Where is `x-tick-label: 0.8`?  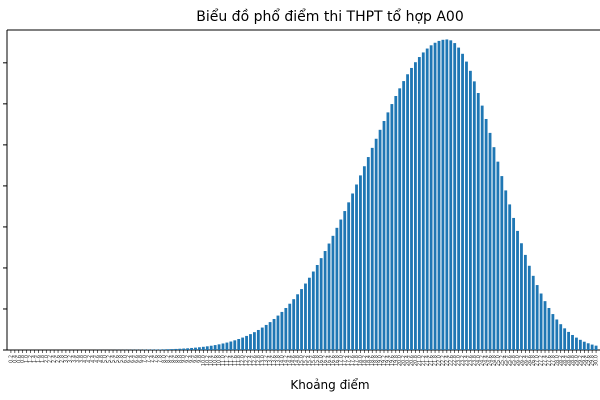 x-tick-label: 0.8 is located at coordinates (23, 359).